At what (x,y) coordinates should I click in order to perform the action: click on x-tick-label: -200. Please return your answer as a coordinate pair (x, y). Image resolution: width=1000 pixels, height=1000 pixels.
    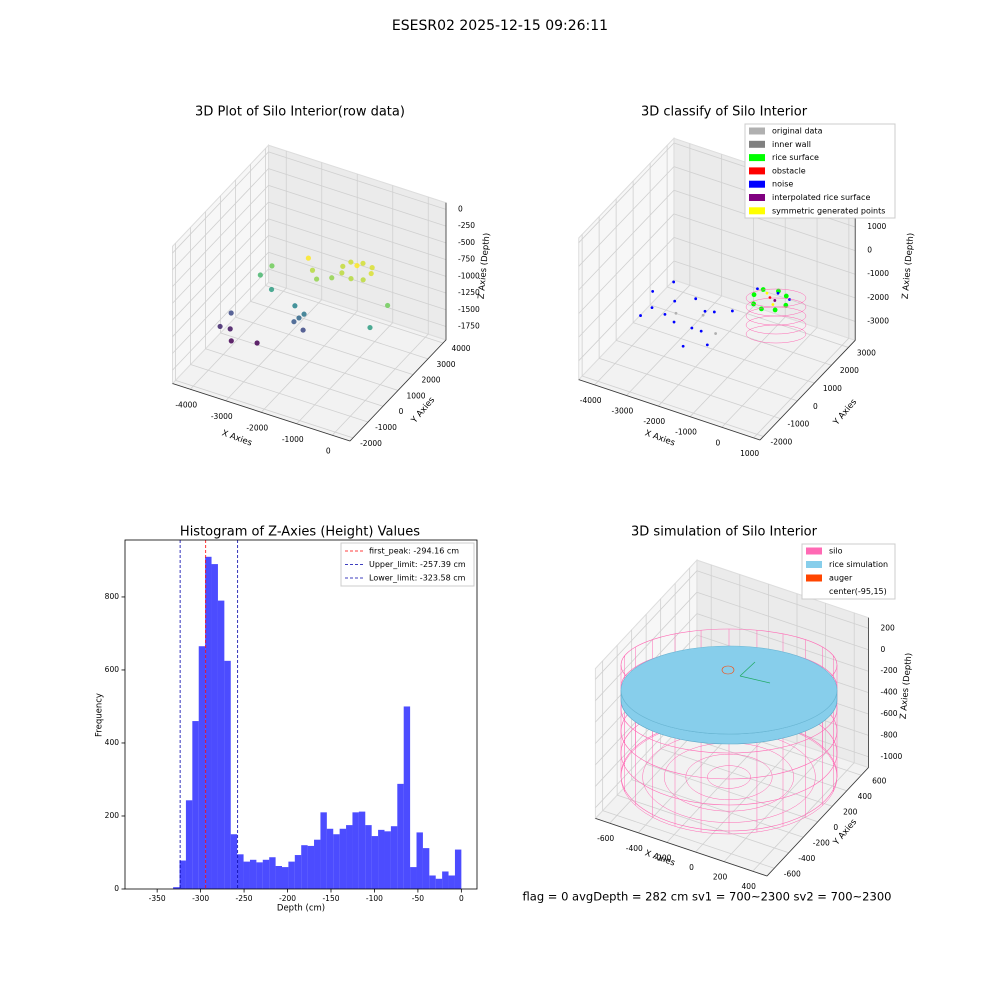
    Looking at the image, I should click on (287, 898).